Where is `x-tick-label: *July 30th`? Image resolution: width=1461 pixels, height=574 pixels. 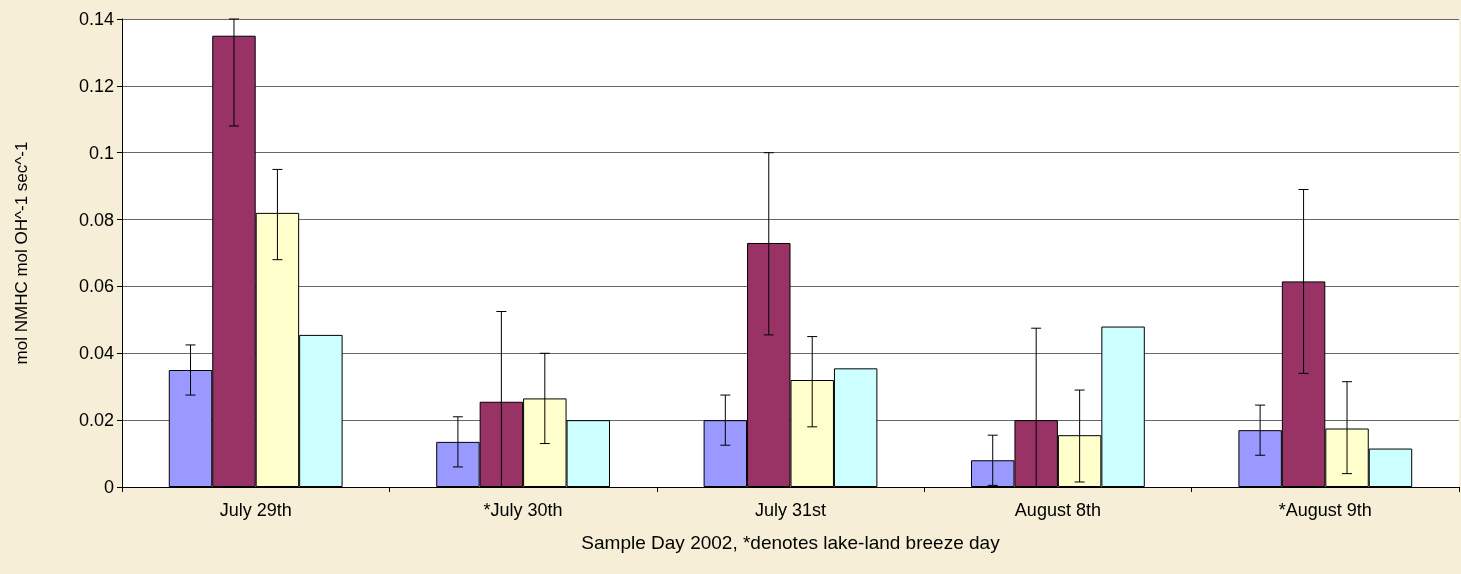 x-tick-label: *July 30th is located at coordinates (523, 510).